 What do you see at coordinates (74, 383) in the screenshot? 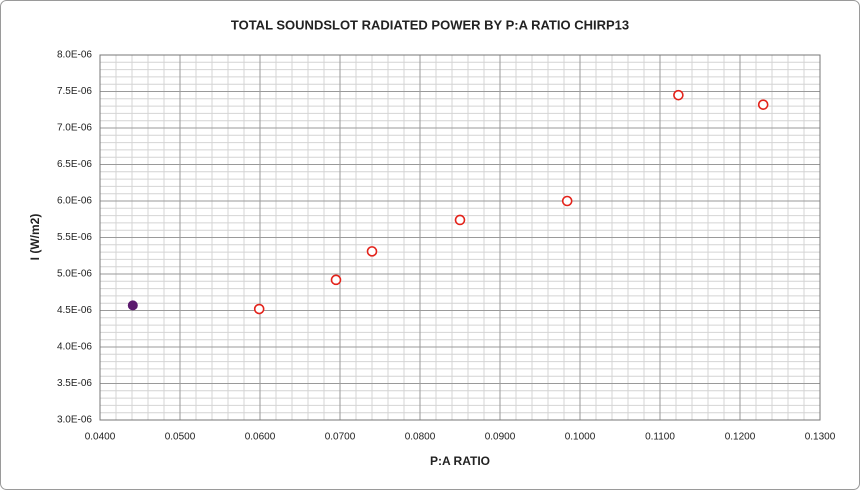
I see `y-tick-label: 3.5E-06` at bounding box center [74, 383].